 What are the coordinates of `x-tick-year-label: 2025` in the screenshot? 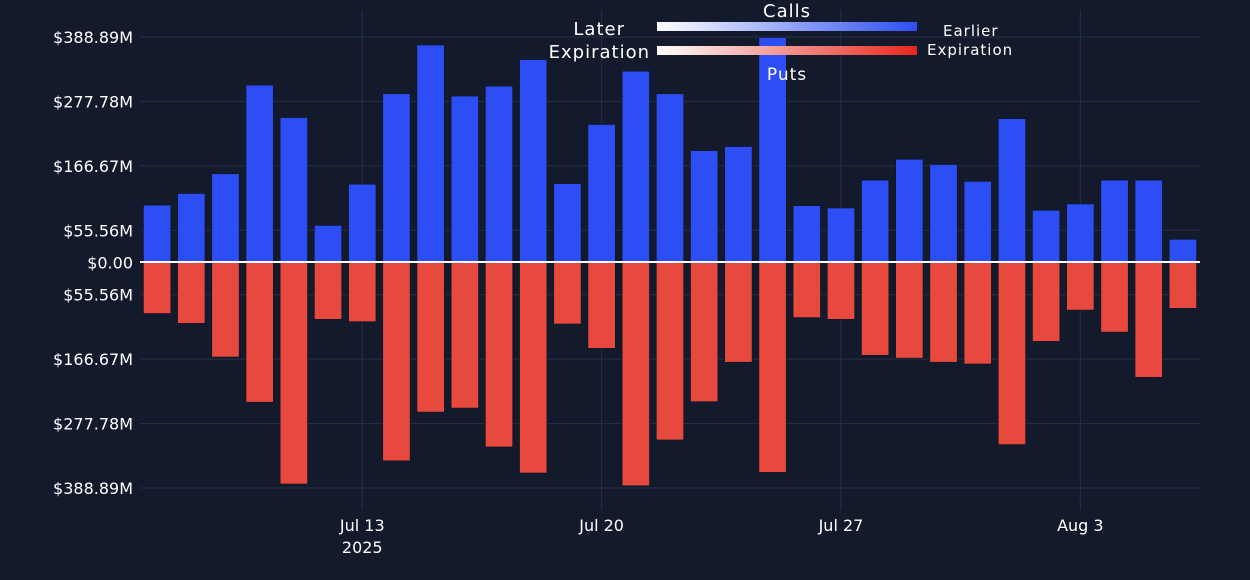 It's located at (362, 547).